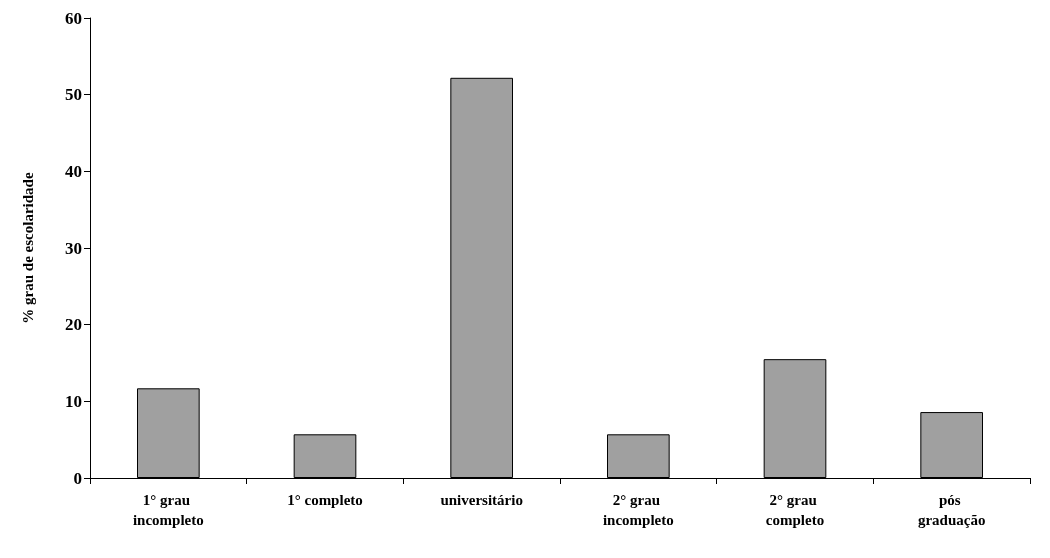 The width and height of the screenshot is (1050, 558). I want to click on y-tick-label: 40, so click(73, 171).